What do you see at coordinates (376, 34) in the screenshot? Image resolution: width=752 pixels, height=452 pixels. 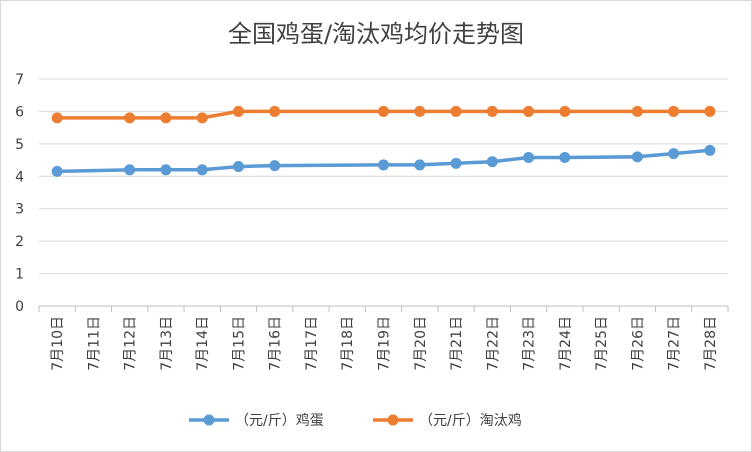 I see `chart-title: 全国鸡蛋/淘汰鸡均价走势图` at bounding box center [376, 34].